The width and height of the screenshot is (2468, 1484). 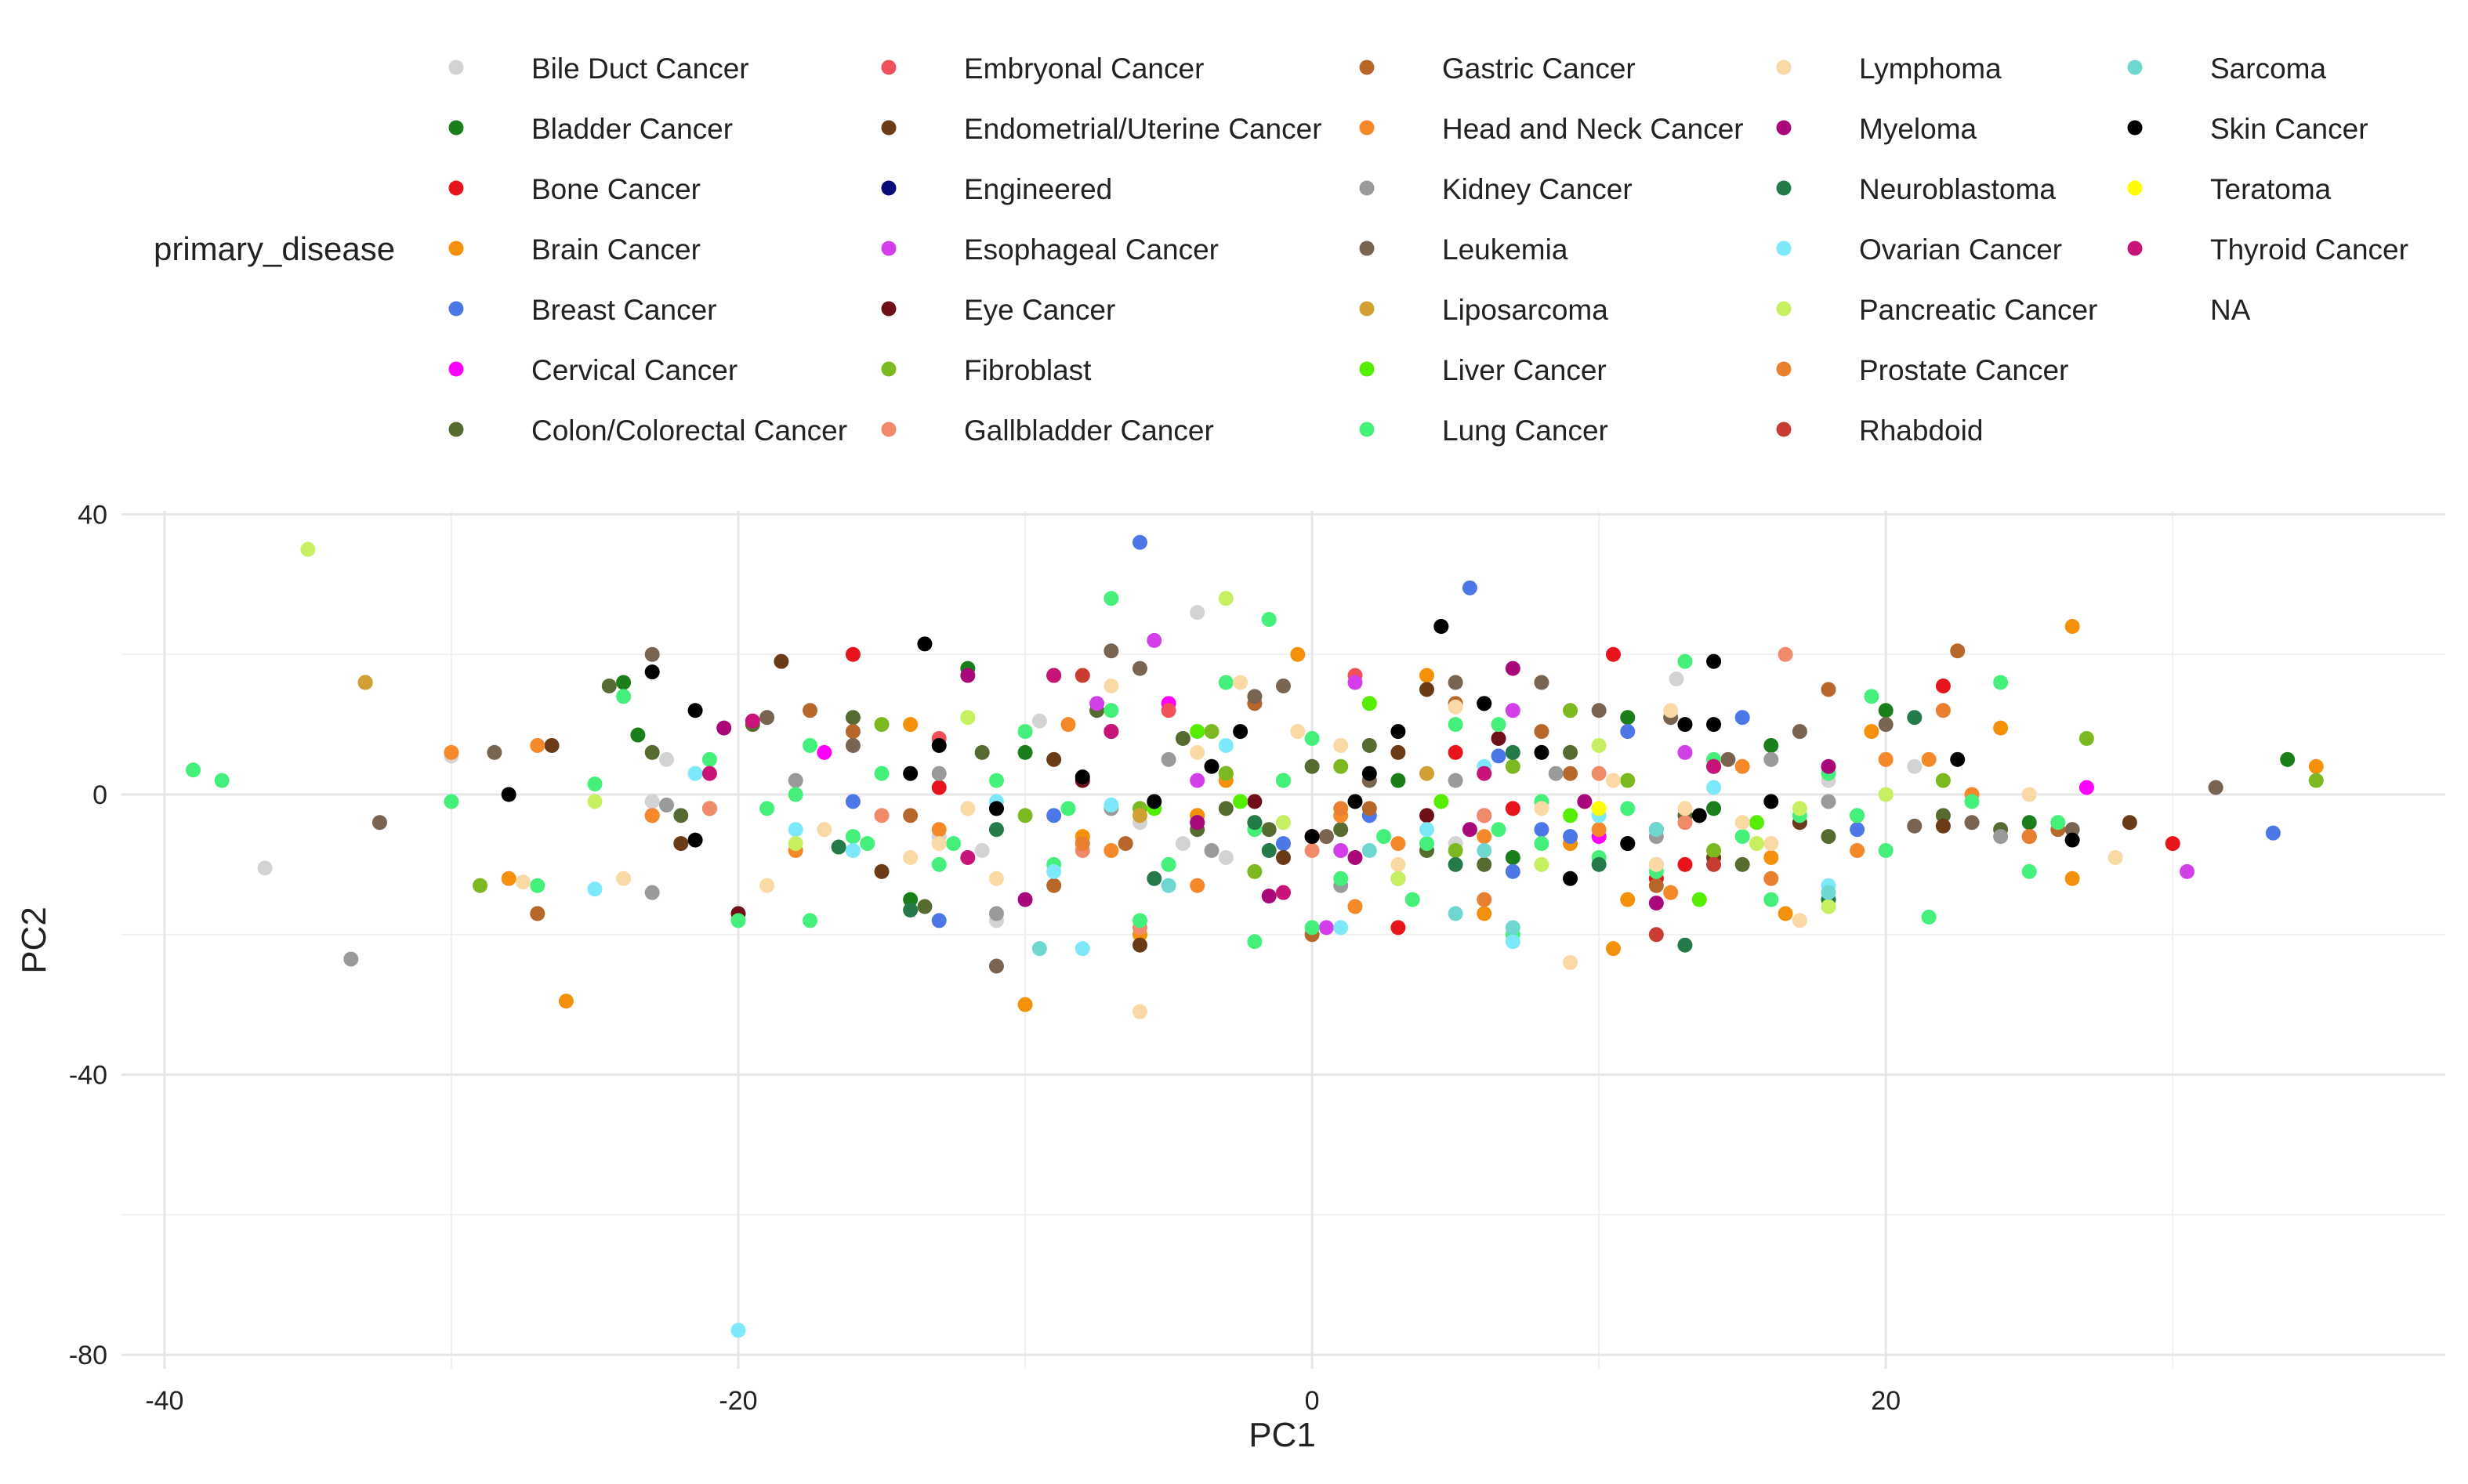 I want to click on y-tick-label: 0, so click(x=99, y=795).